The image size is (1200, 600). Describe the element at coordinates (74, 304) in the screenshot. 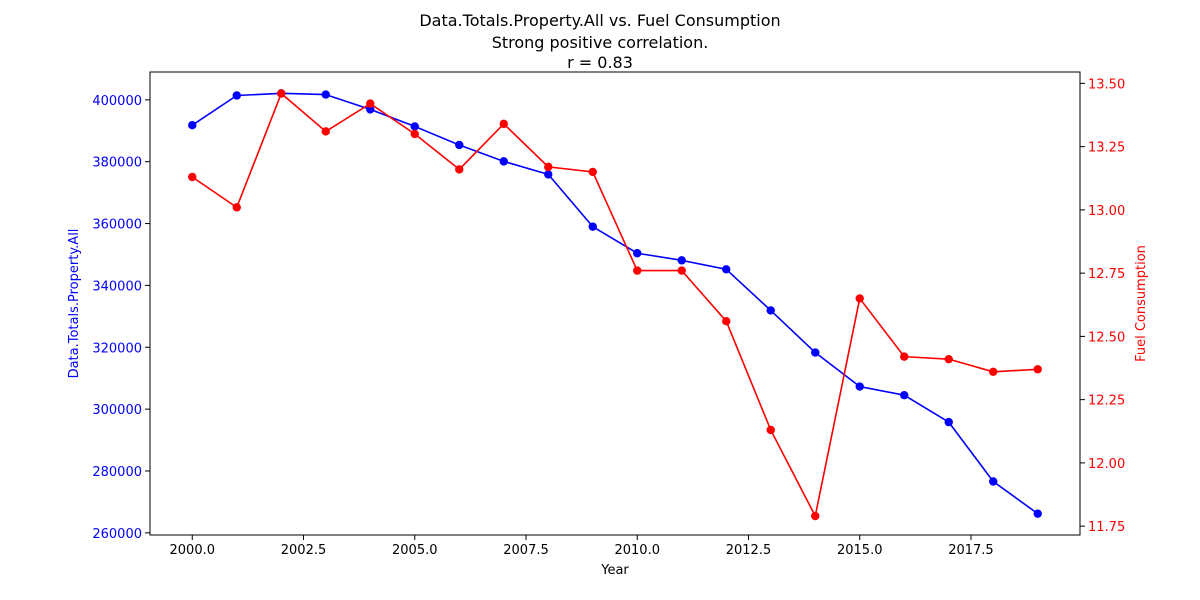

I see `left-y-axis-label: Data.Totals.Property.All` at that location.